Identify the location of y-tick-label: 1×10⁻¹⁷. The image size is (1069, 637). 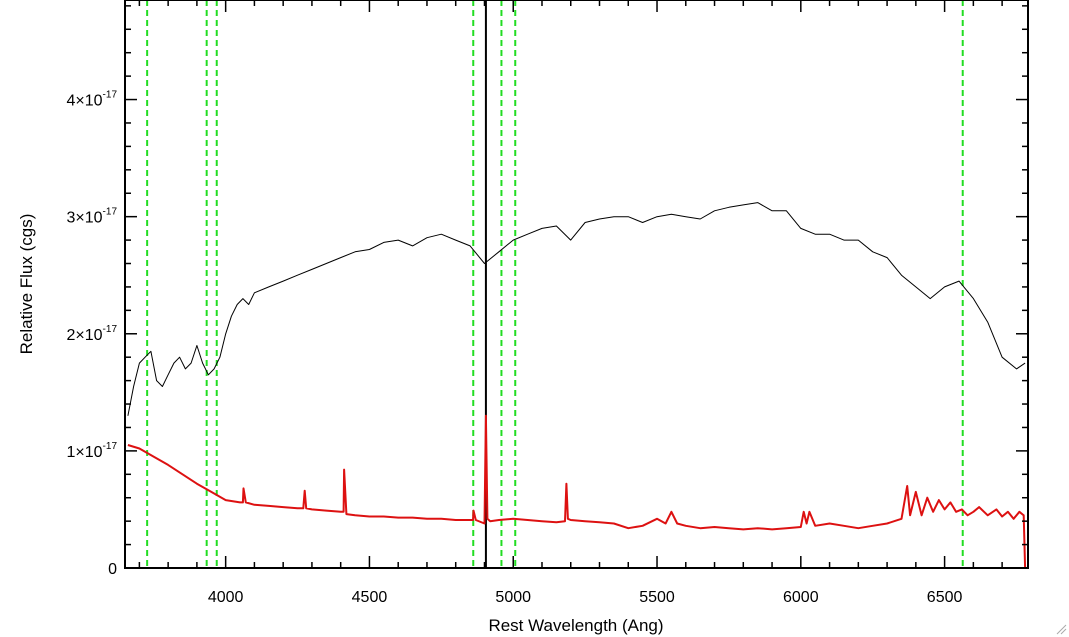
(92, 451).